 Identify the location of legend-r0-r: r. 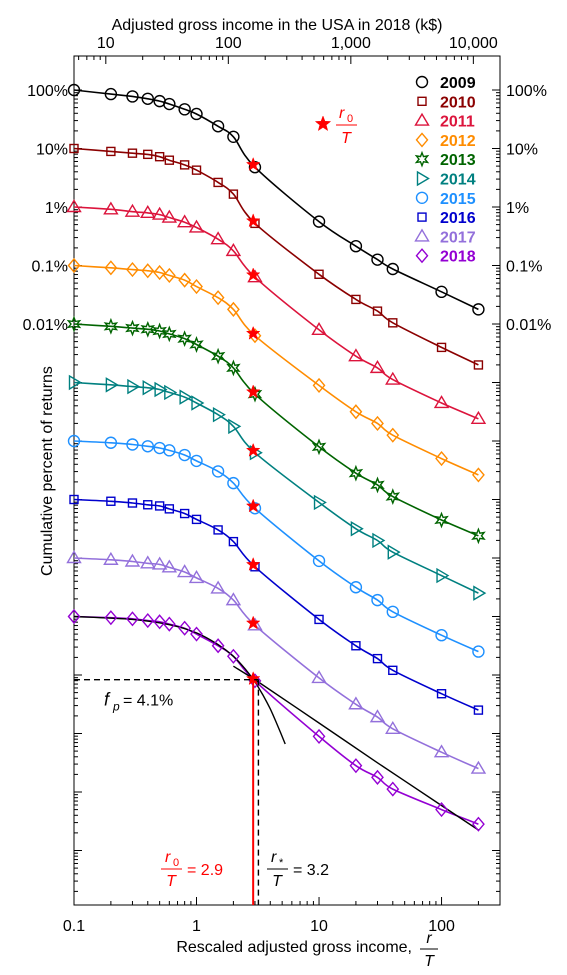
(342, 113).